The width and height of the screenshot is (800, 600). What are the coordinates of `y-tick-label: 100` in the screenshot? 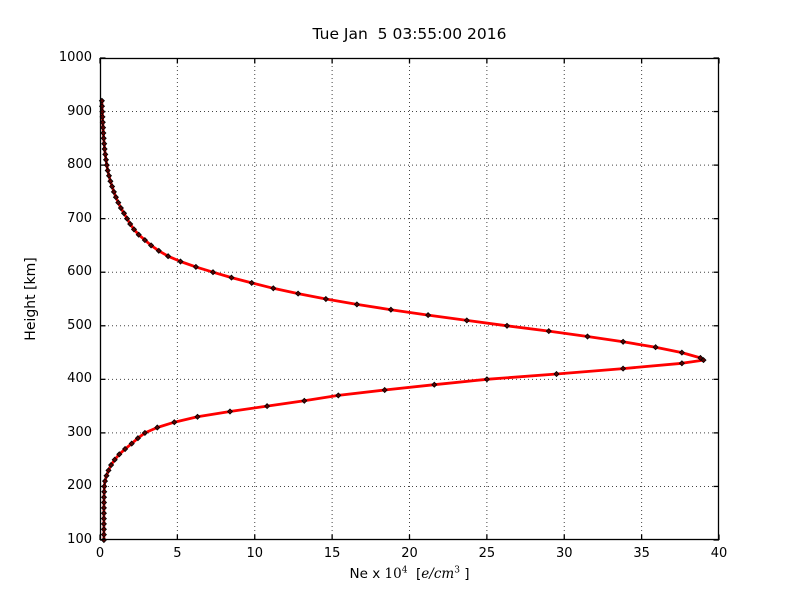 It's located at (79, 539).